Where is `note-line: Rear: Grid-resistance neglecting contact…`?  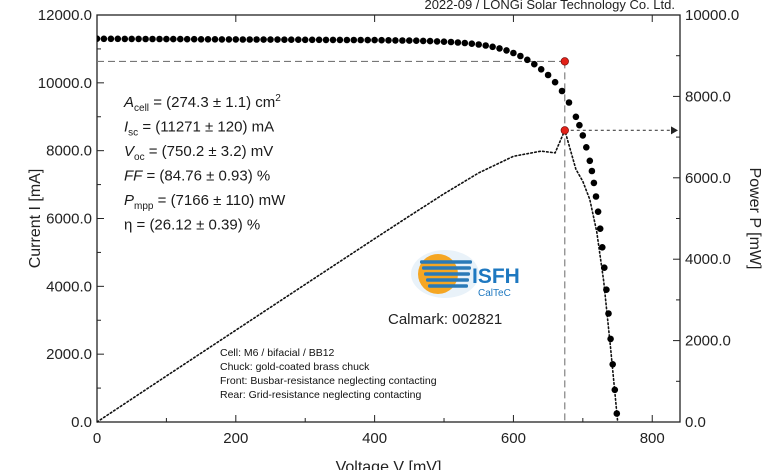
note-line: Rear: Grid-resistance neglecting contact… is located at coordinates (321, 395).